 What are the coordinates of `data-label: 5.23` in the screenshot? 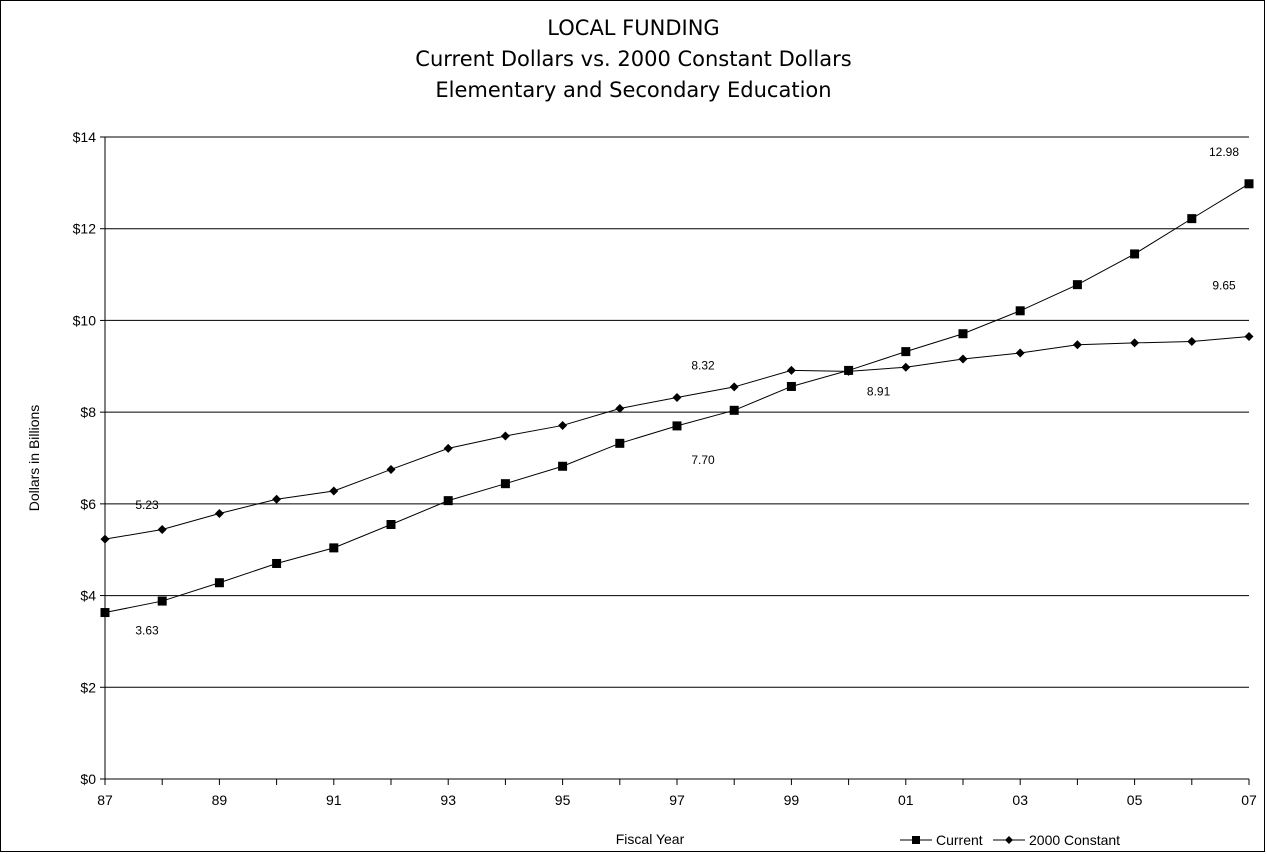 It's located at (147, 505).